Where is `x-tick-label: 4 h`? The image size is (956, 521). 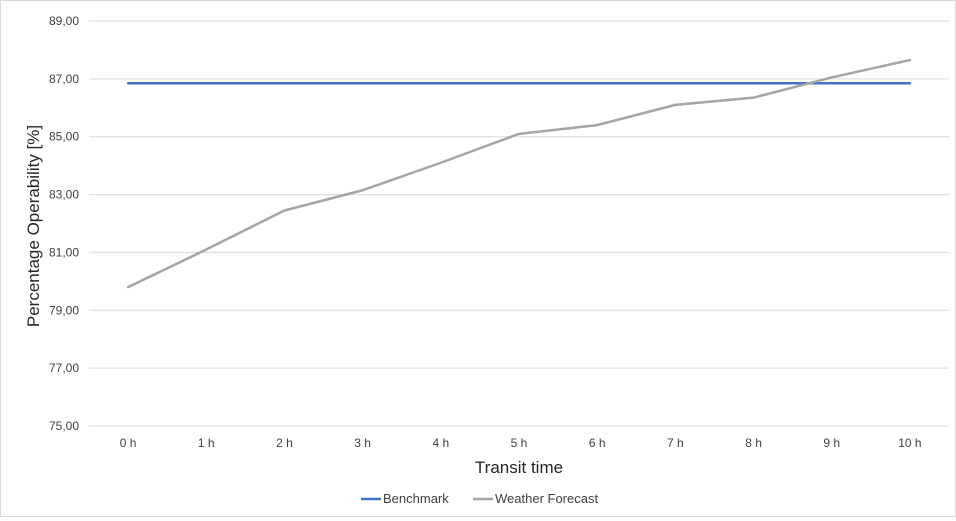 x-tick-label: 4 h is located at coordinates (440, 443).